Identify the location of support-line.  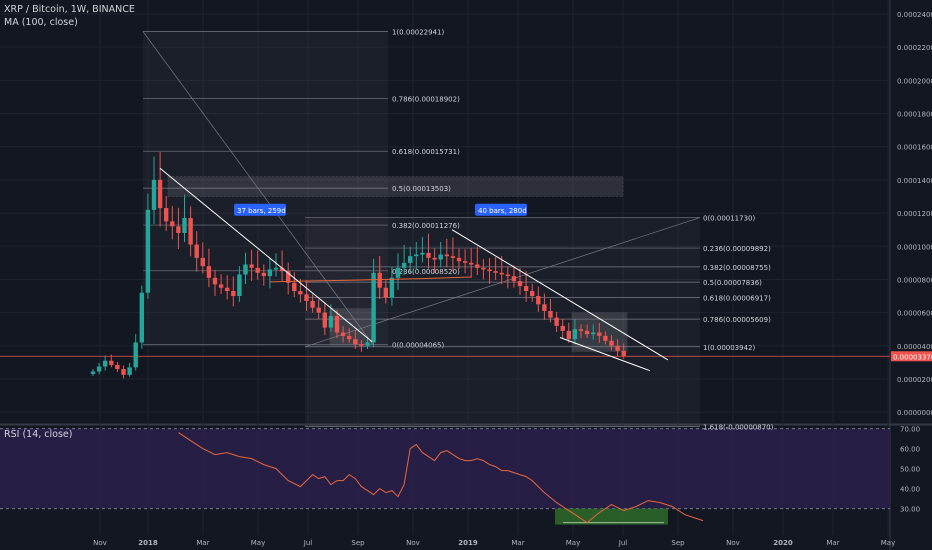
(605, 354).